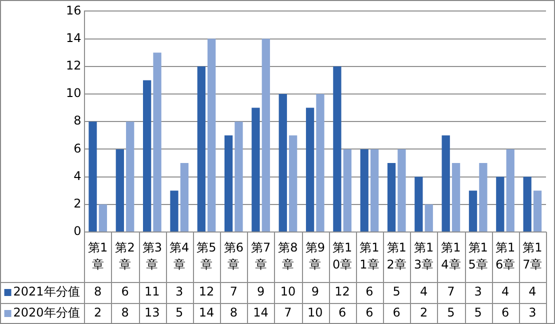 The width and height of the screenshot is (555, 324). What do you see at coordinates (180, 256) in the screenshot?
I see `x-tick-label: 第4章` at bounding box center [180, 256].